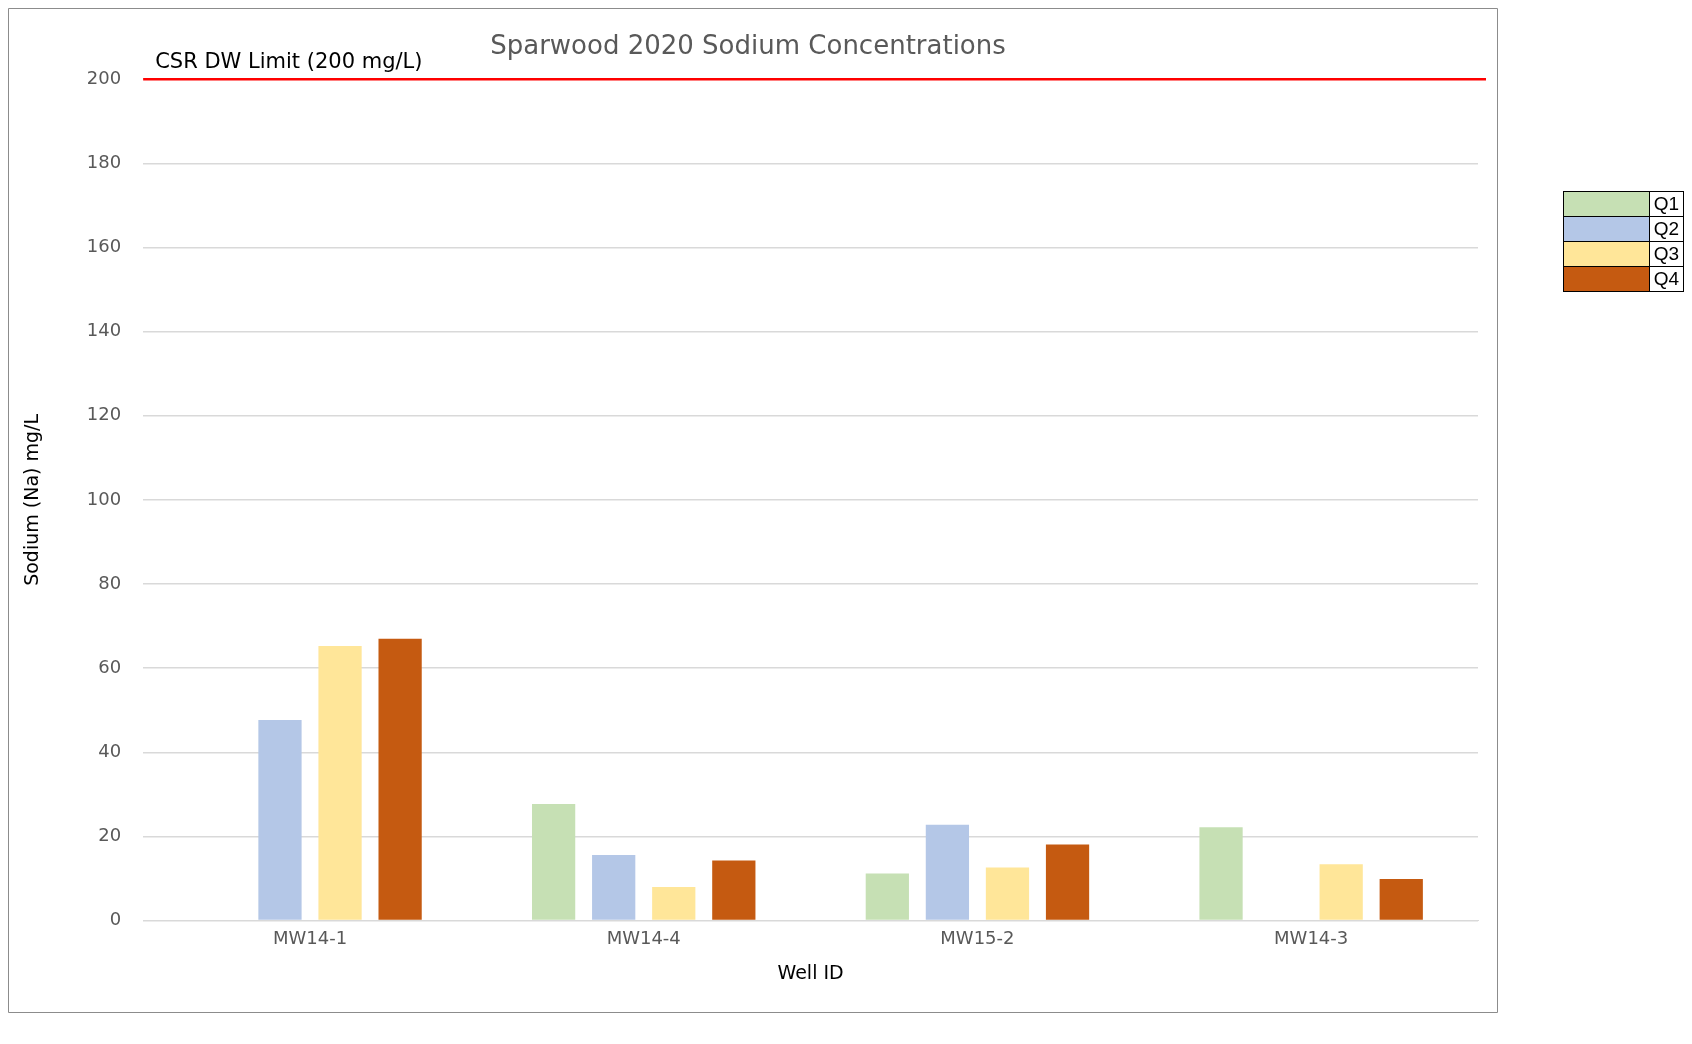  Describe the element at coordinates (977, 938) in the screenshot. I see `x-tick-label: MW15-2` at that location.